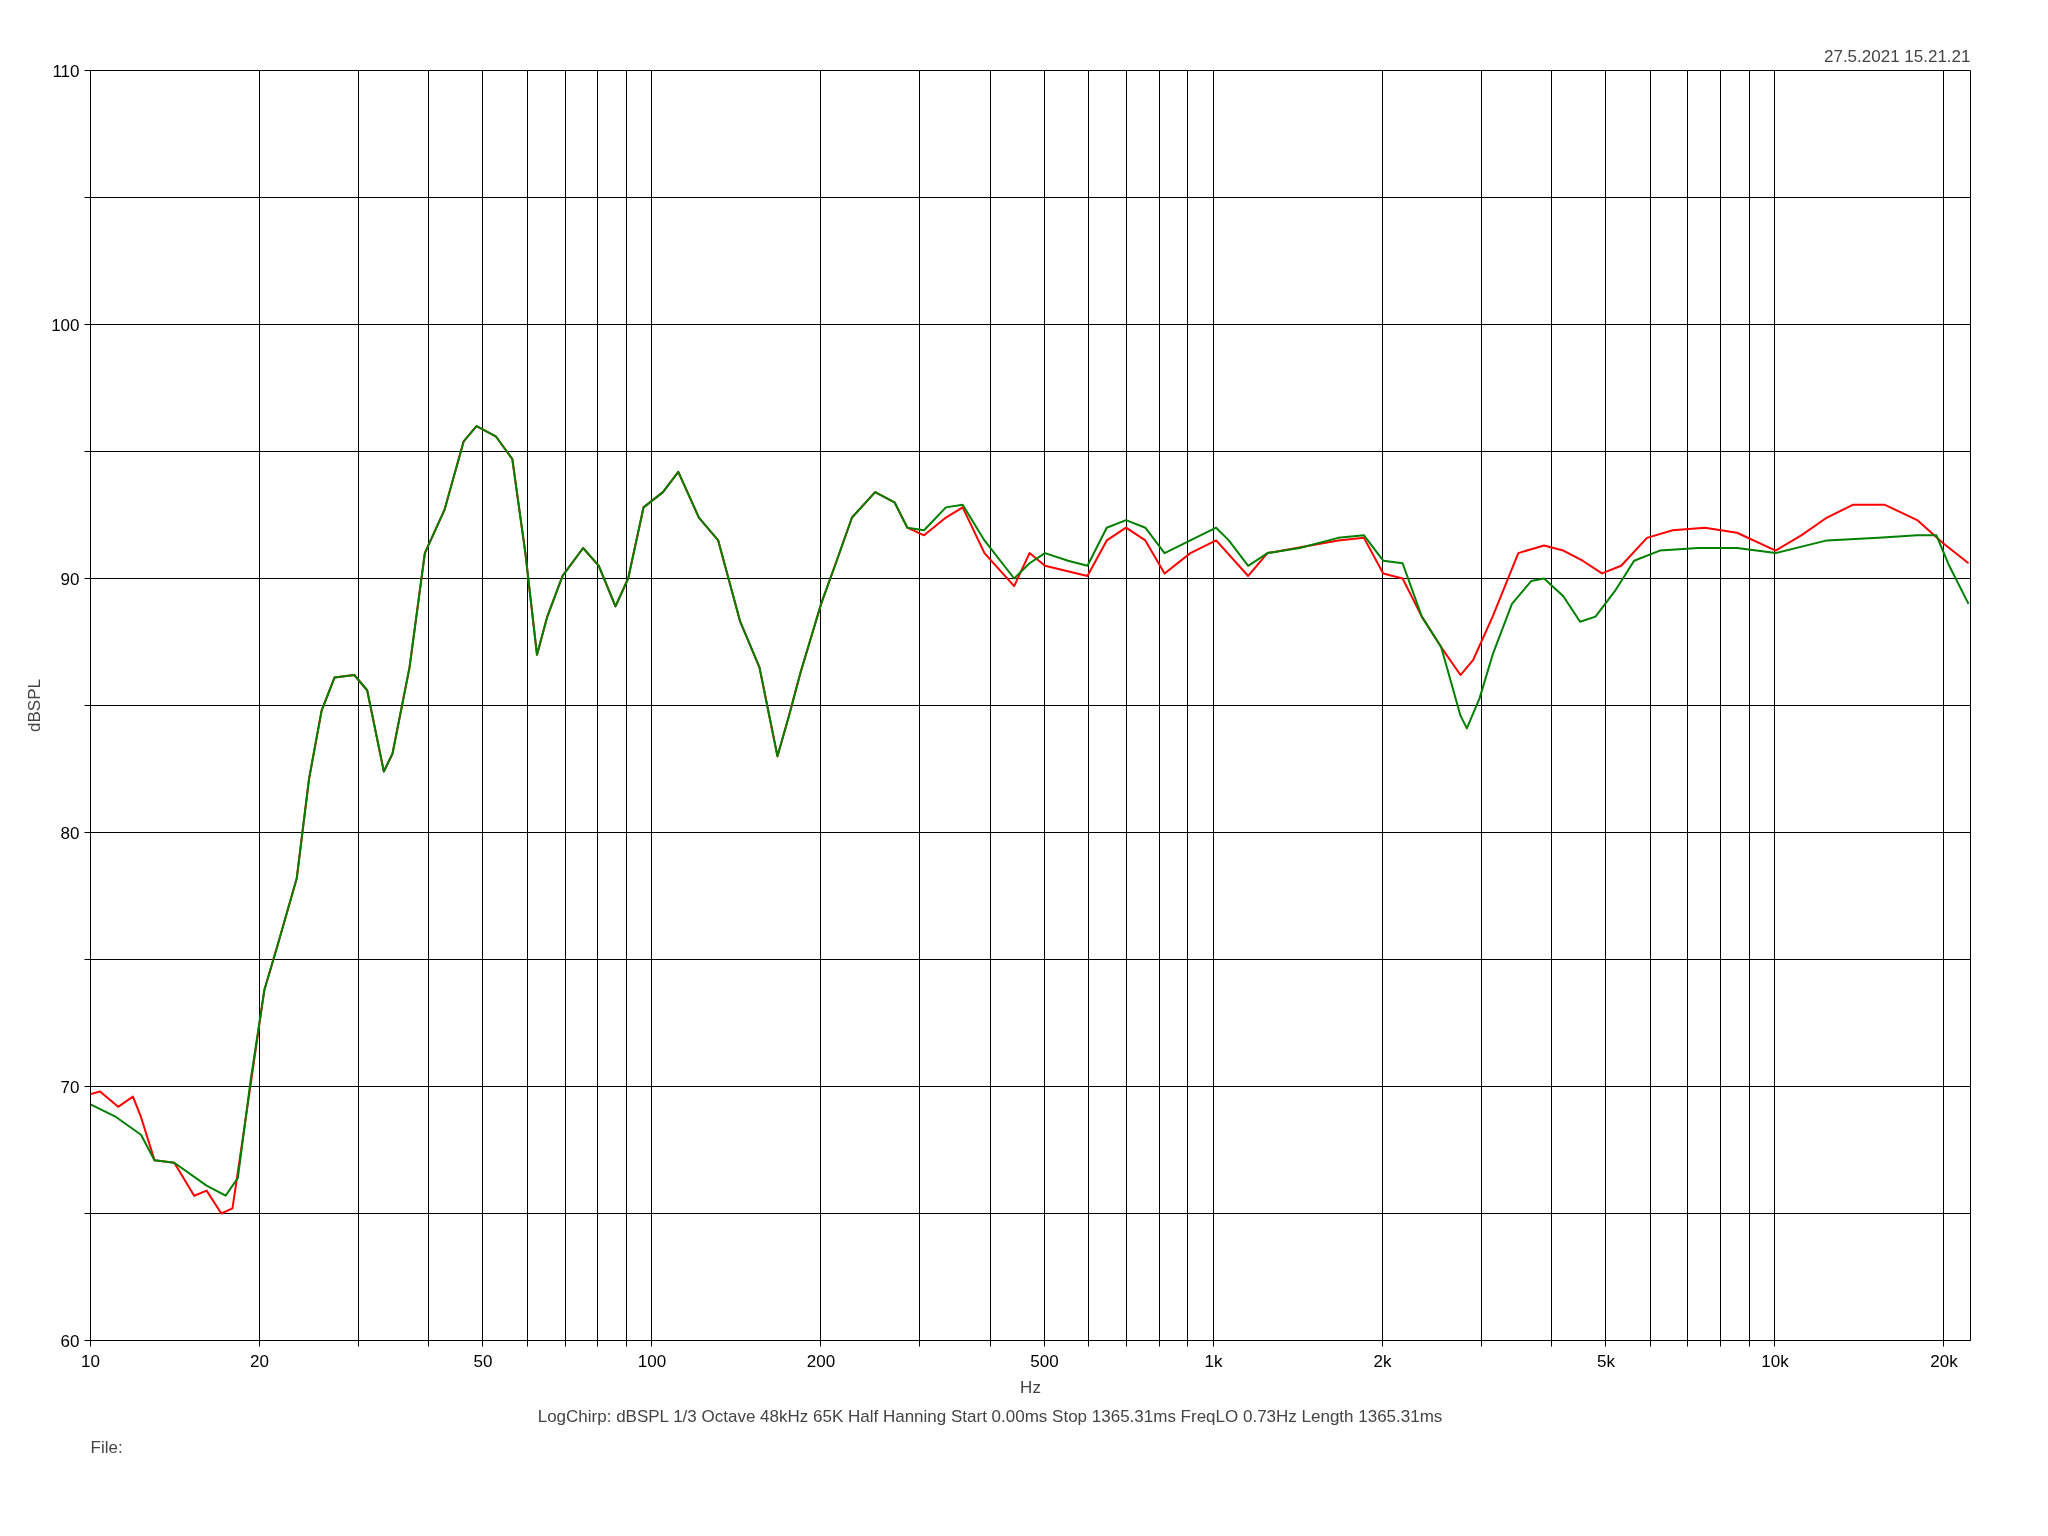  I want to click on y-tick-label: 90, so click(70, 579).